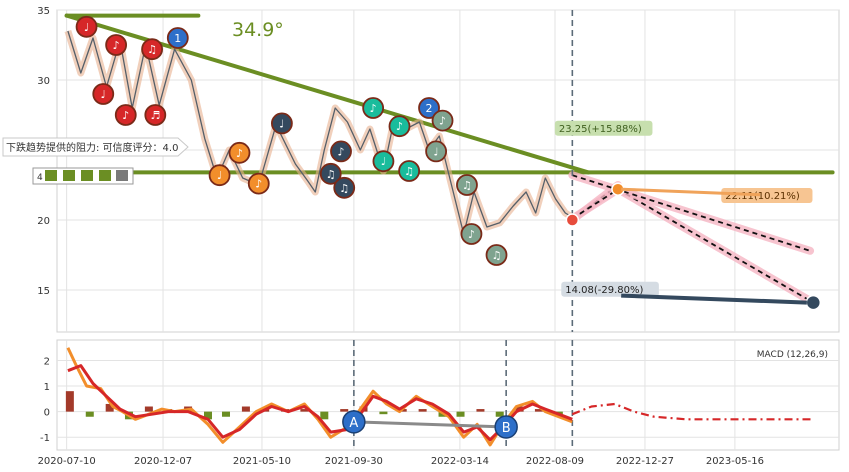 This screenshot has height=472, width=849. Describe the element at coordinates (45, 438) in the screenshot. I see `macd-y-tick: -1` at that location.